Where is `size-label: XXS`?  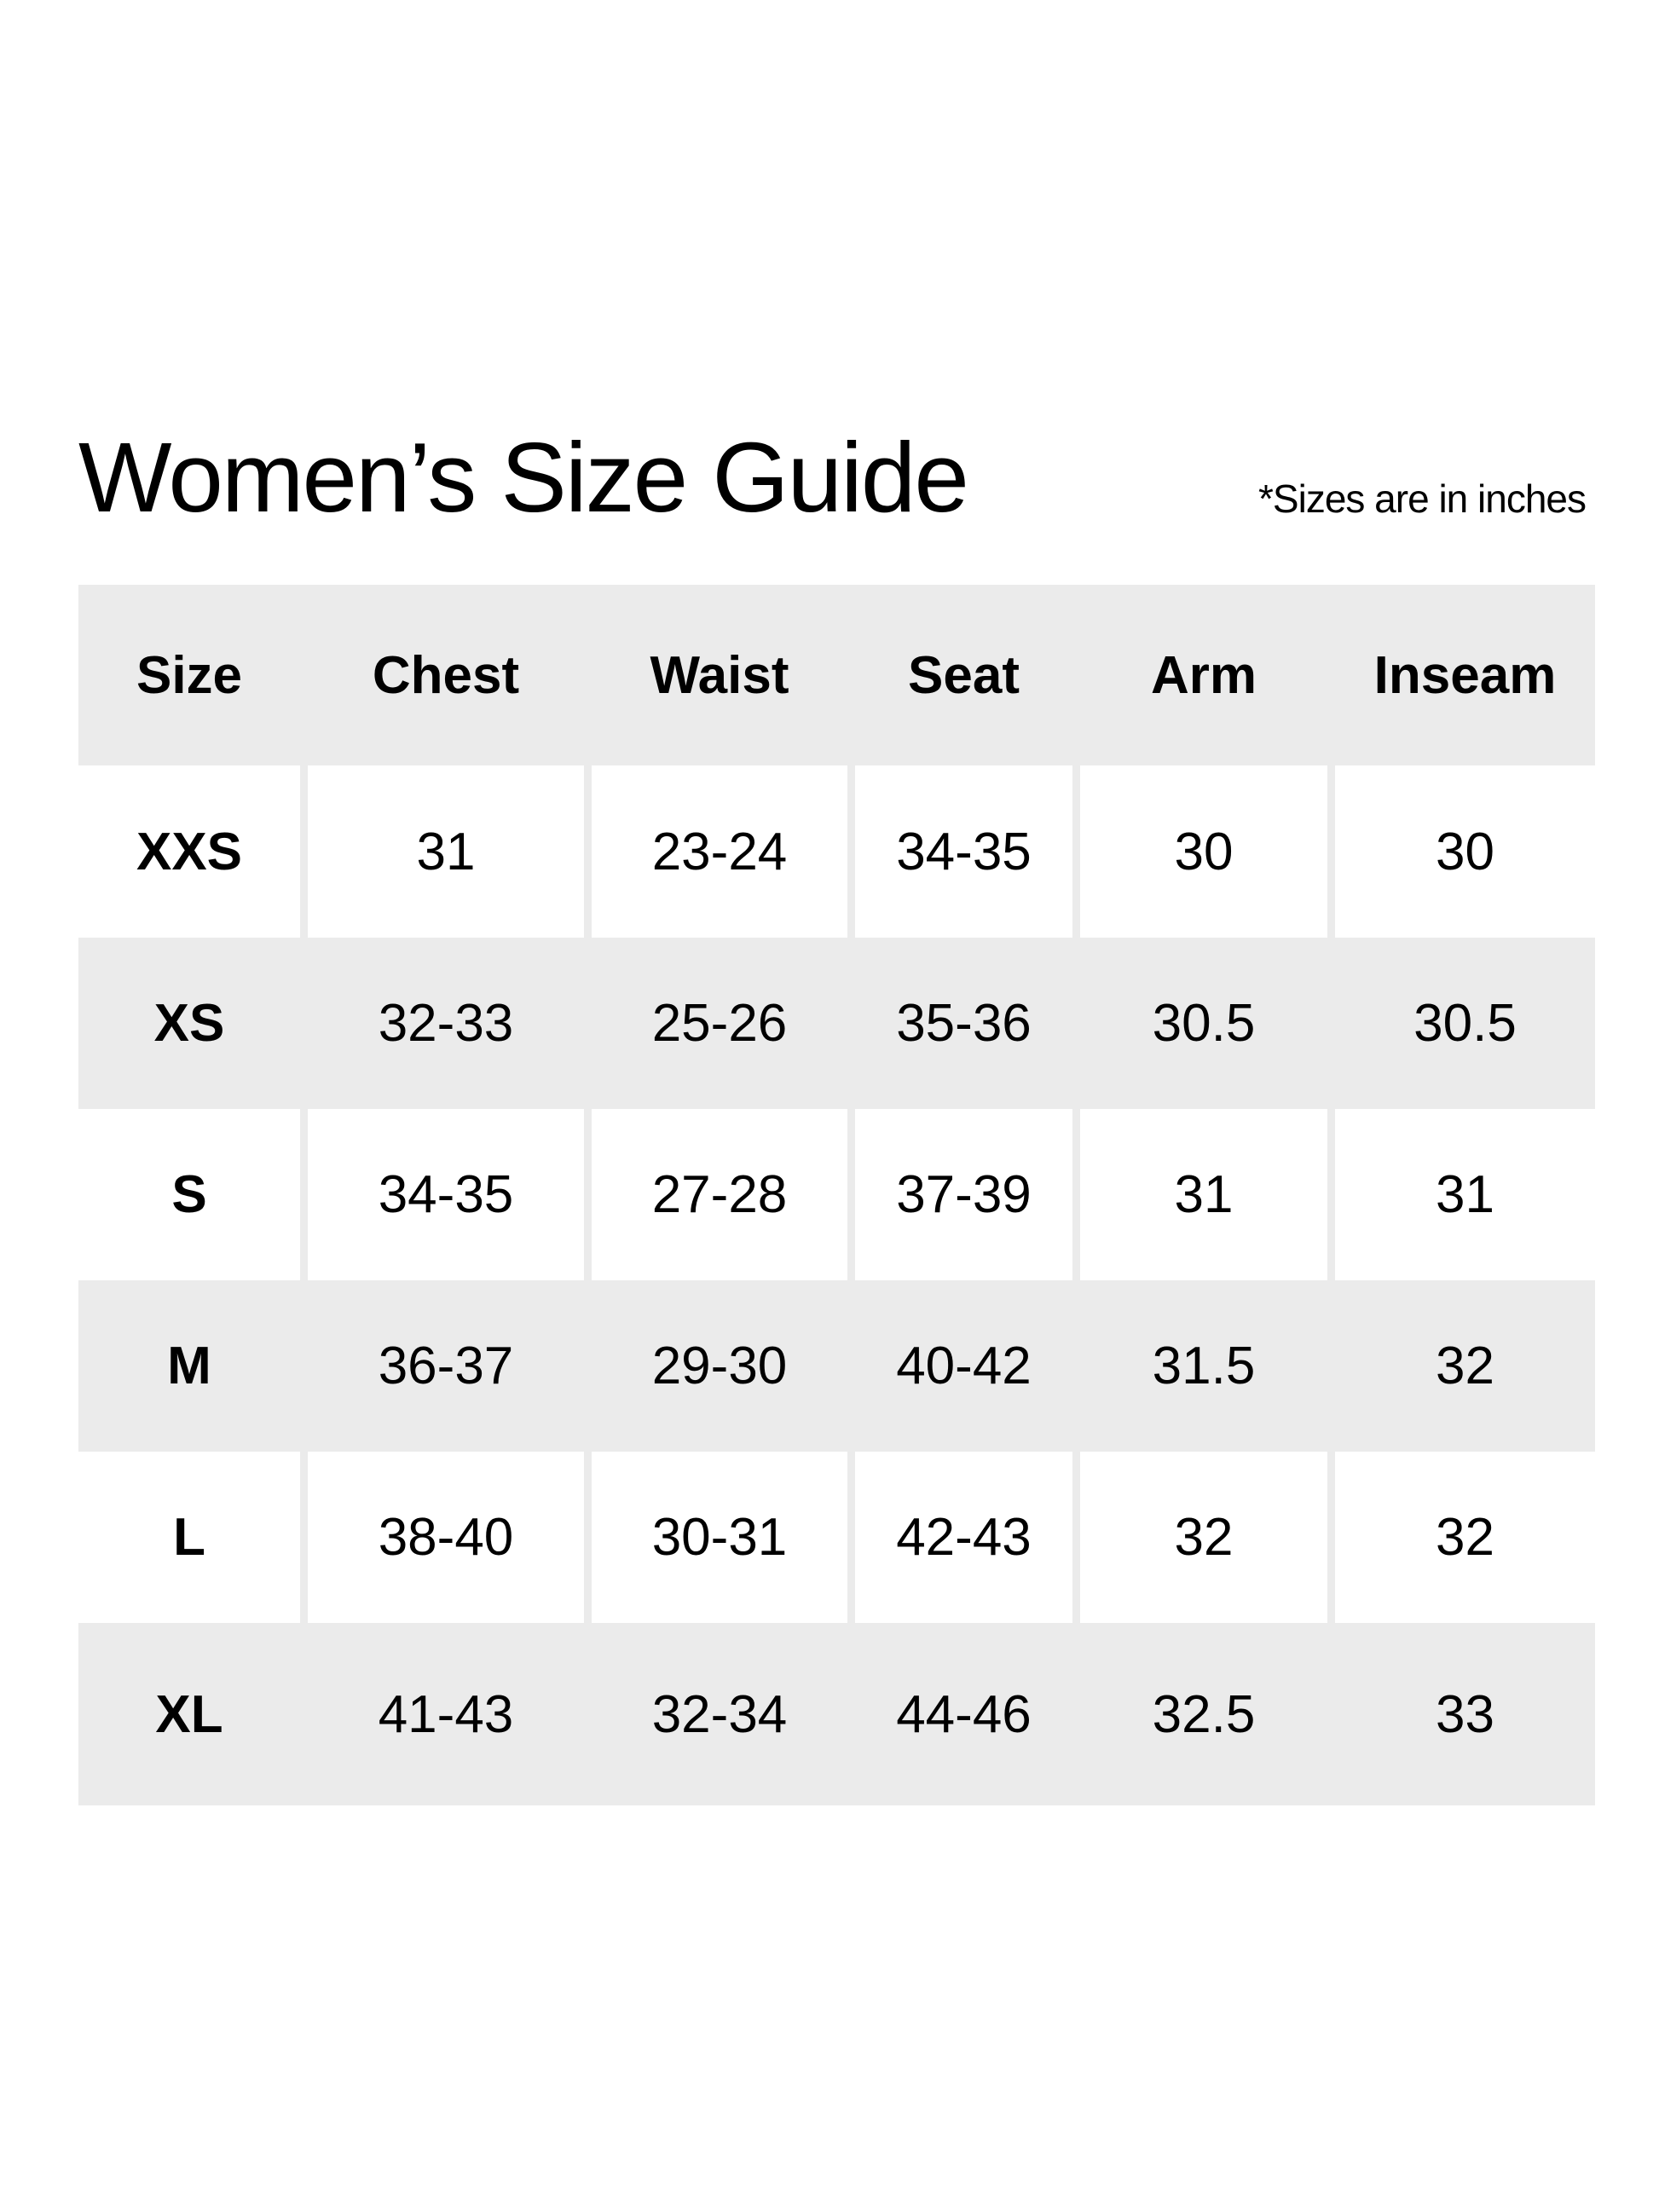 size-label: XXS is located at coordinates (189, 851).